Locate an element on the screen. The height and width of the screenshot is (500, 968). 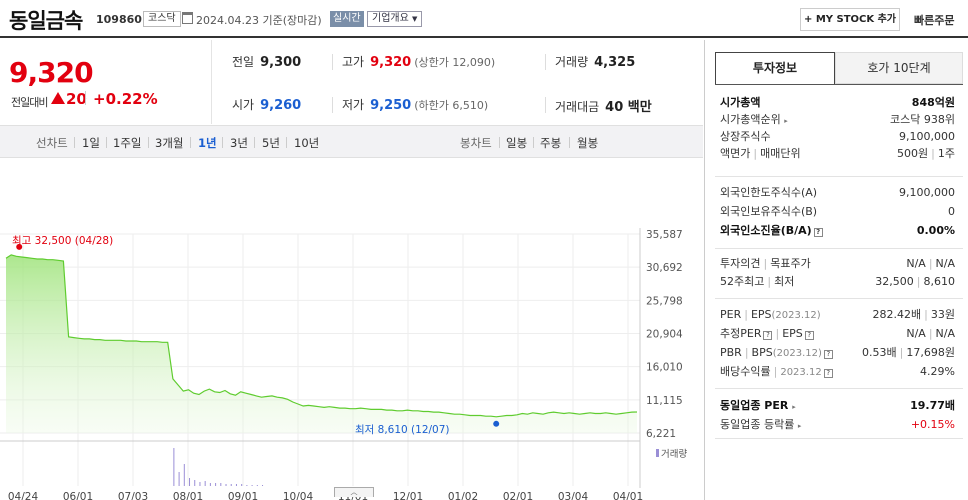
row-label: 외국인보유주식수(B) is located at coordinates (769, 211).